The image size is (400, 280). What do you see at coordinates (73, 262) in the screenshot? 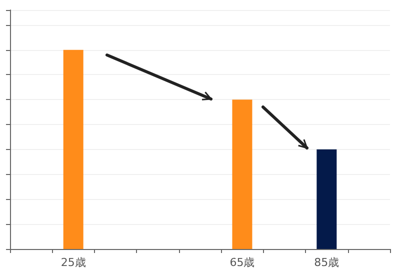
I see `x-tick-label: 25歳` at bounding box center [73, 262].